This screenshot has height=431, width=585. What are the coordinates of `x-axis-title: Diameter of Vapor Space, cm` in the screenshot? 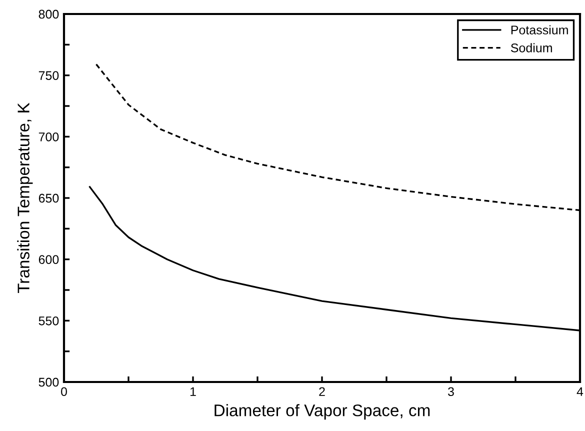 It's located at (322, 412).